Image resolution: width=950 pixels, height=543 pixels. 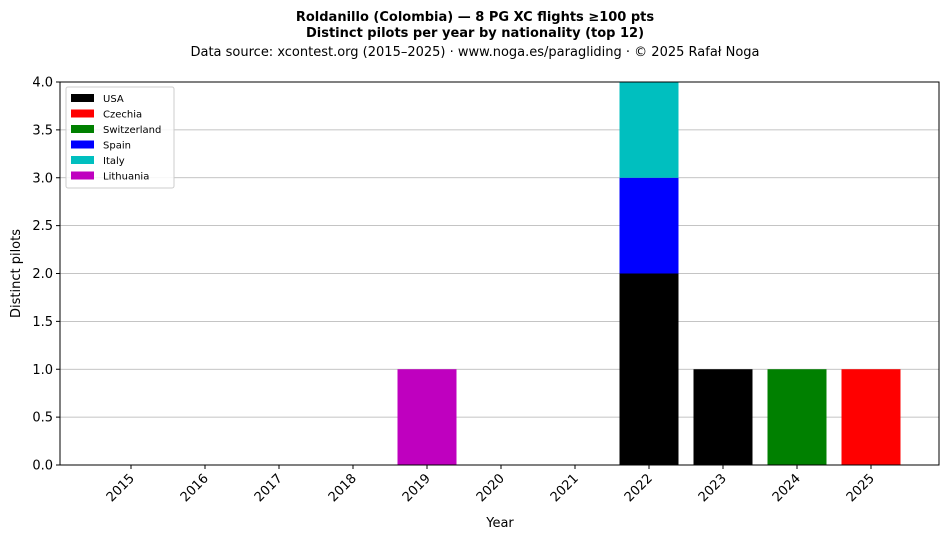 I want to click on y-tick-label: 0.5, so click(x=42, y=418).